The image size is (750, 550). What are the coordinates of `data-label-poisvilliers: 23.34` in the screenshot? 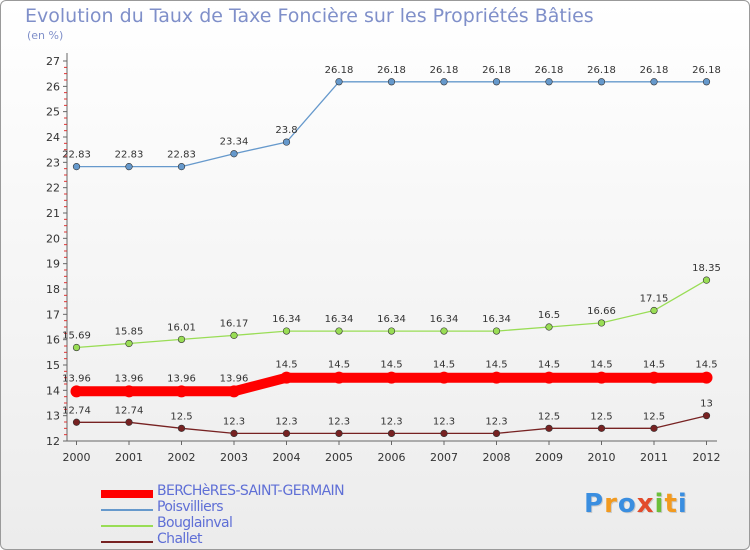 It's located at (234, 142).